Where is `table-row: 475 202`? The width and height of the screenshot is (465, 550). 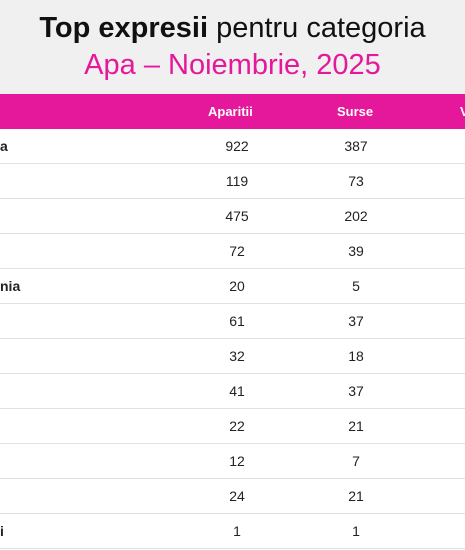 table-row: 475 202 is located at coordinates (232, 216).